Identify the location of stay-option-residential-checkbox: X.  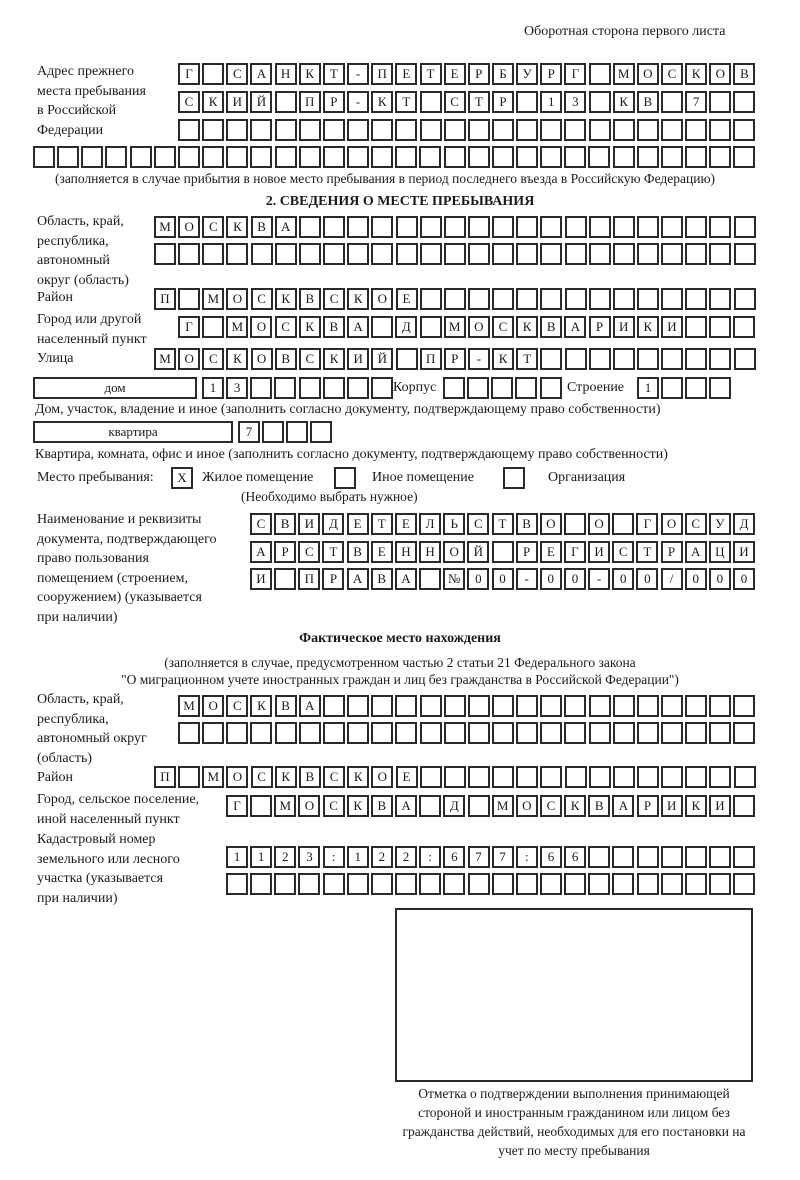
(182, 478).